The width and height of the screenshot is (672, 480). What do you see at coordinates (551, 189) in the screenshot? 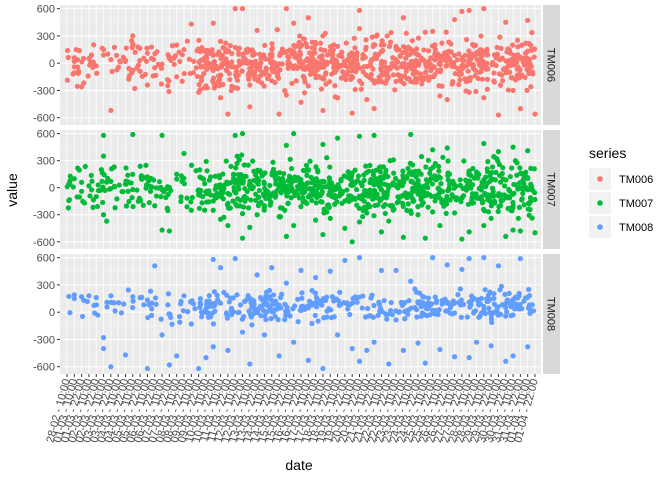
I see `facet-strip-label: TM007` at bounding box center [551, 189].